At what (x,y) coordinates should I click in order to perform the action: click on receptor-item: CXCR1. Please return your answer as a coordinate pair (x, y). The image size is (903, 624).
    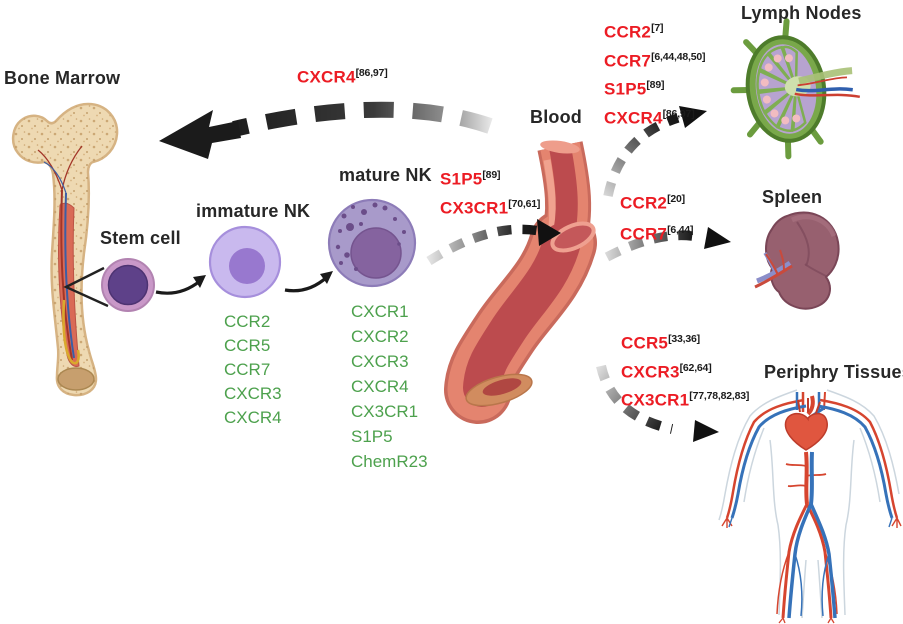
    Looking at the image, I should click on (380, 311).